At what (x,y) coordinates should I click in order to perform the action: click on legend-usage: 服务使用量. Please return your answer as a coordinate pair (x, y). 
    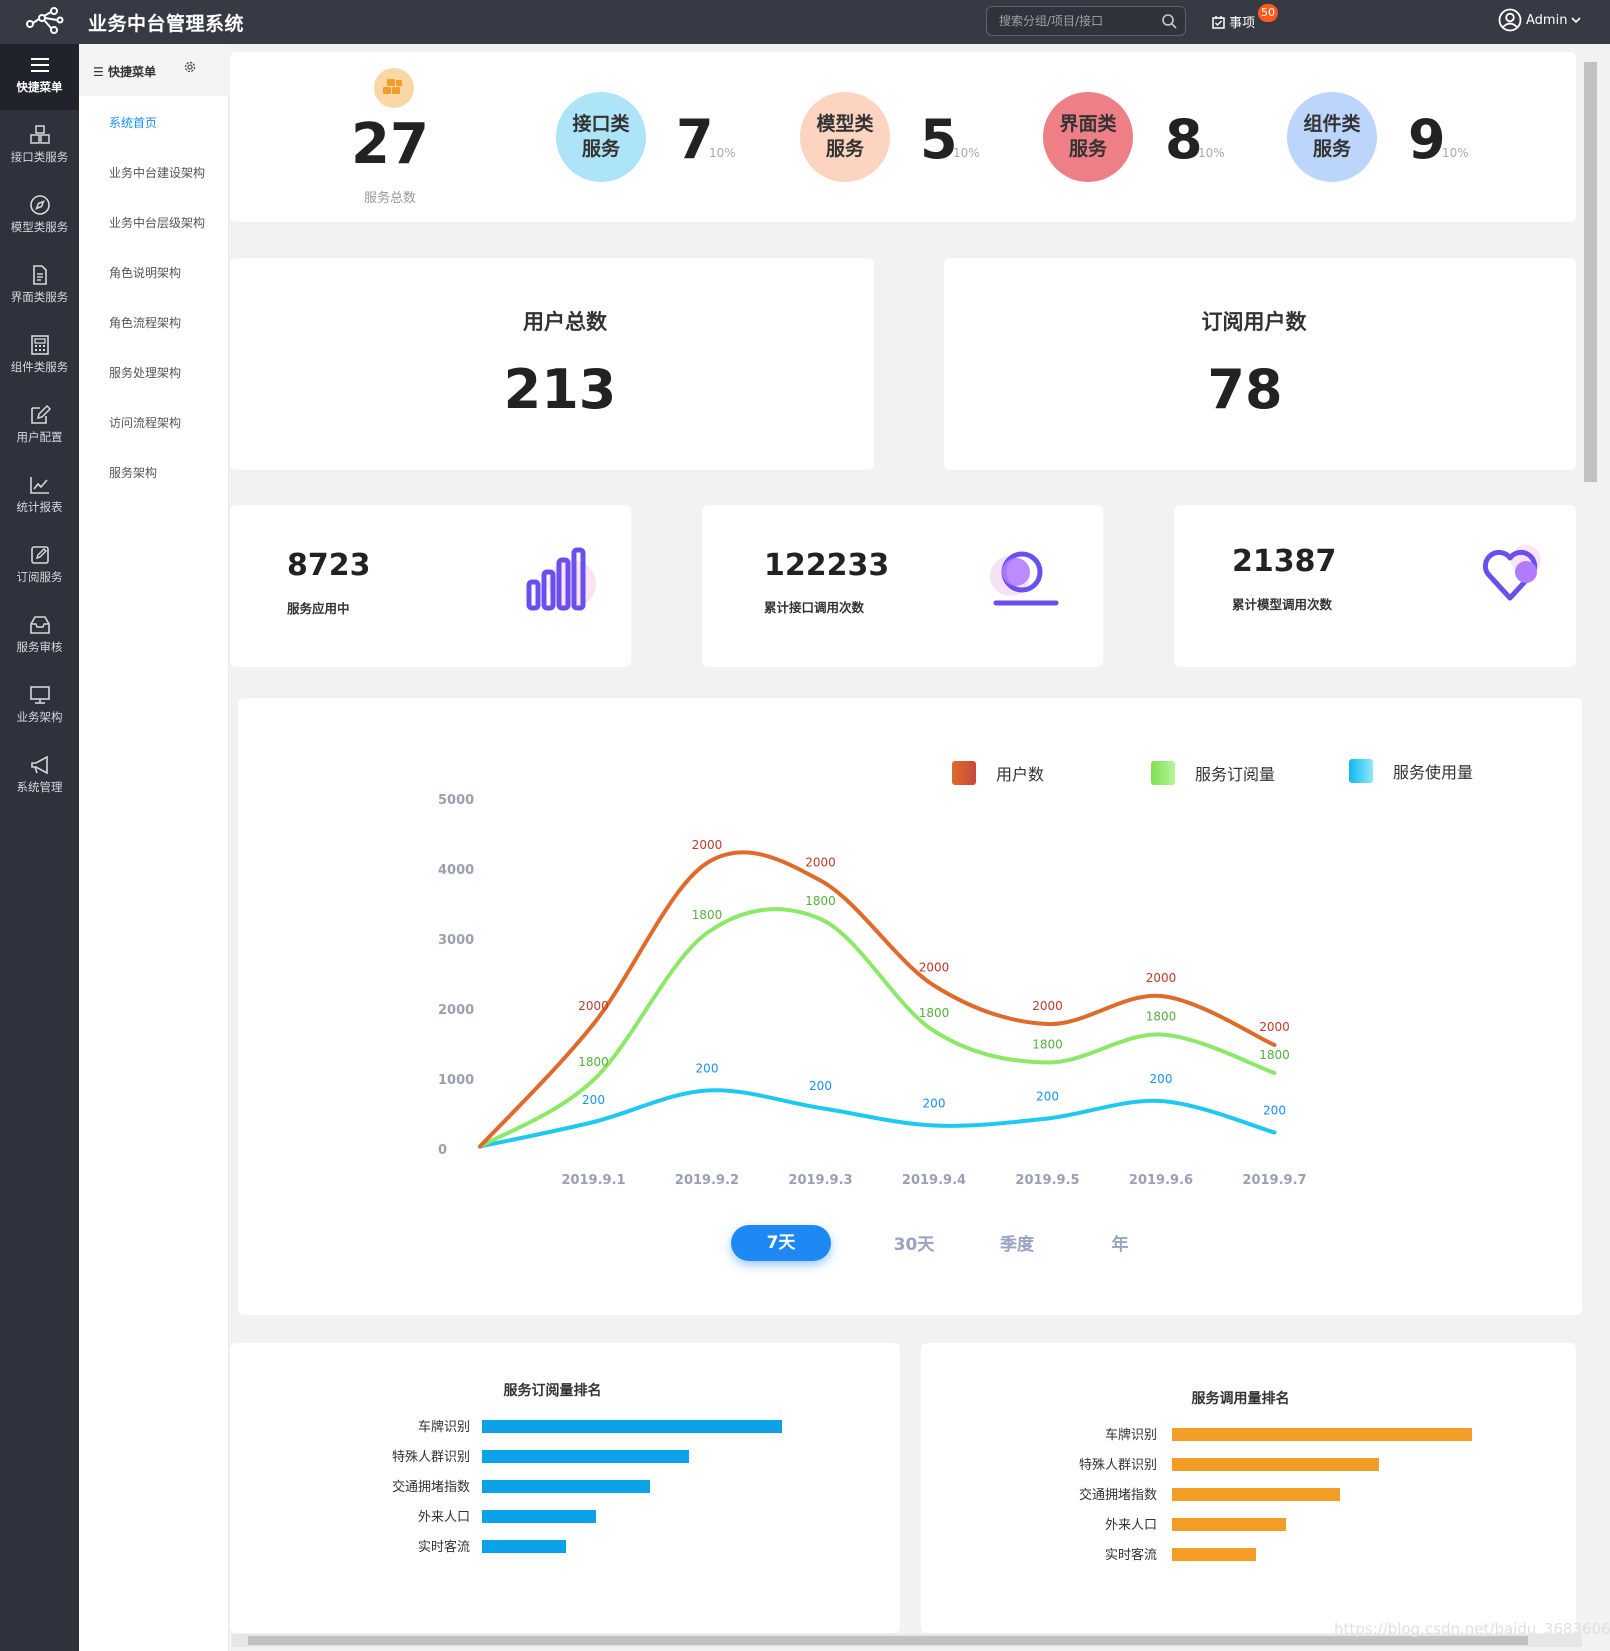
    Looking at the image, I should click on (1411, 771).